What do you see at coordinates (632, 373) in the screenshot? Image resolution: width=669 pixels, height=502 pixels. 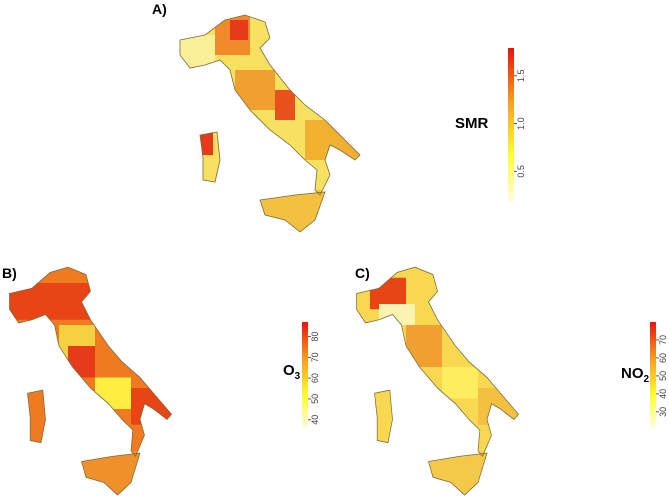 I see `legend-title-main: NO` at bounding box center [632, 373].